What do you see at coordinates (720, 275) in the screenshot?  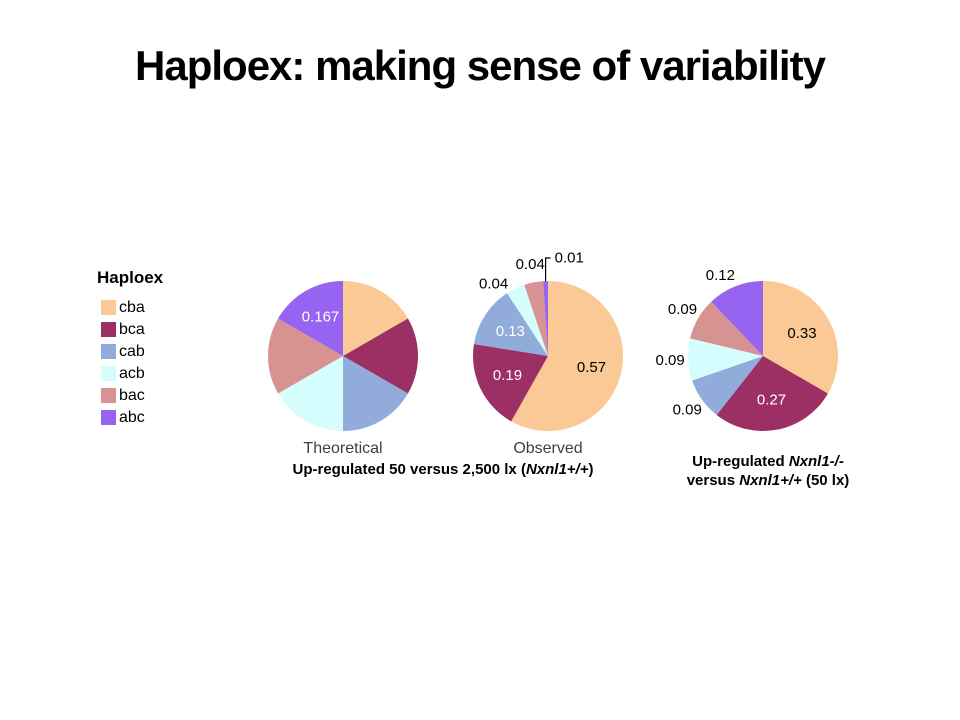 I see `pie-value-label: 0.12` at bounding box center [720, 275].